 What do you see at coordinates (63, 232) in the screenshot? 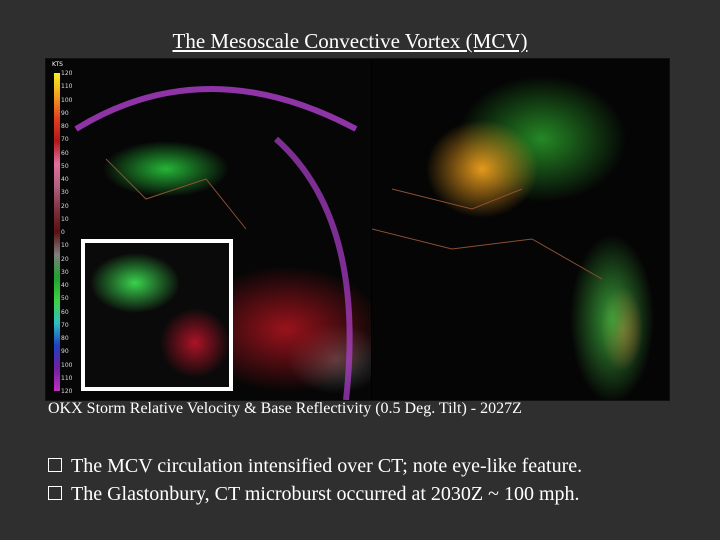
I see `colorbar-tick-label: 0` at bounding box center [63, 232].